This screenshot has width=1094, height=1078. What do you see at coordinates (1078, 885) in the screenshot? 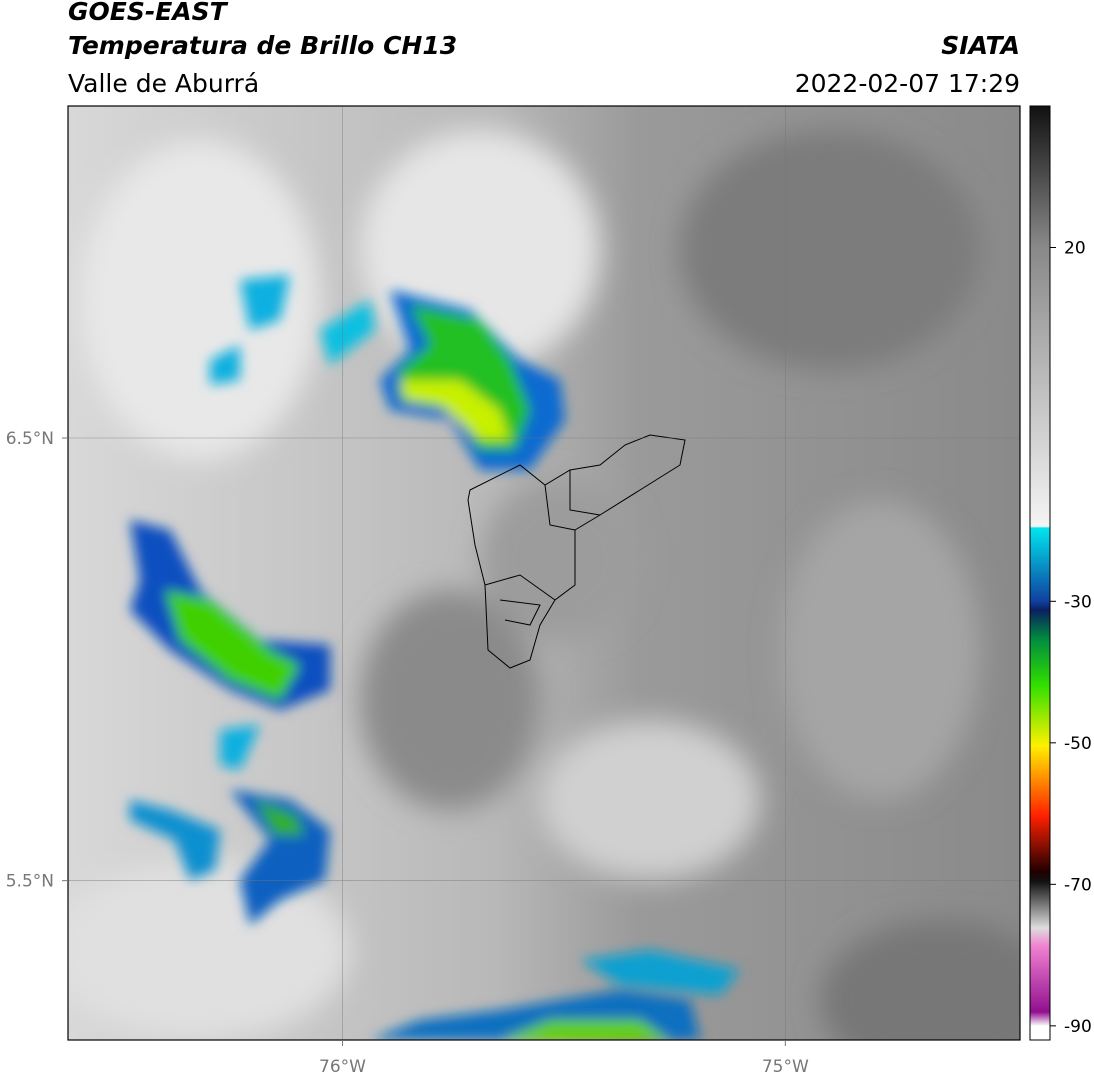
I see `colorbar-tick-label: -70` at bounding box center [1078, 885].